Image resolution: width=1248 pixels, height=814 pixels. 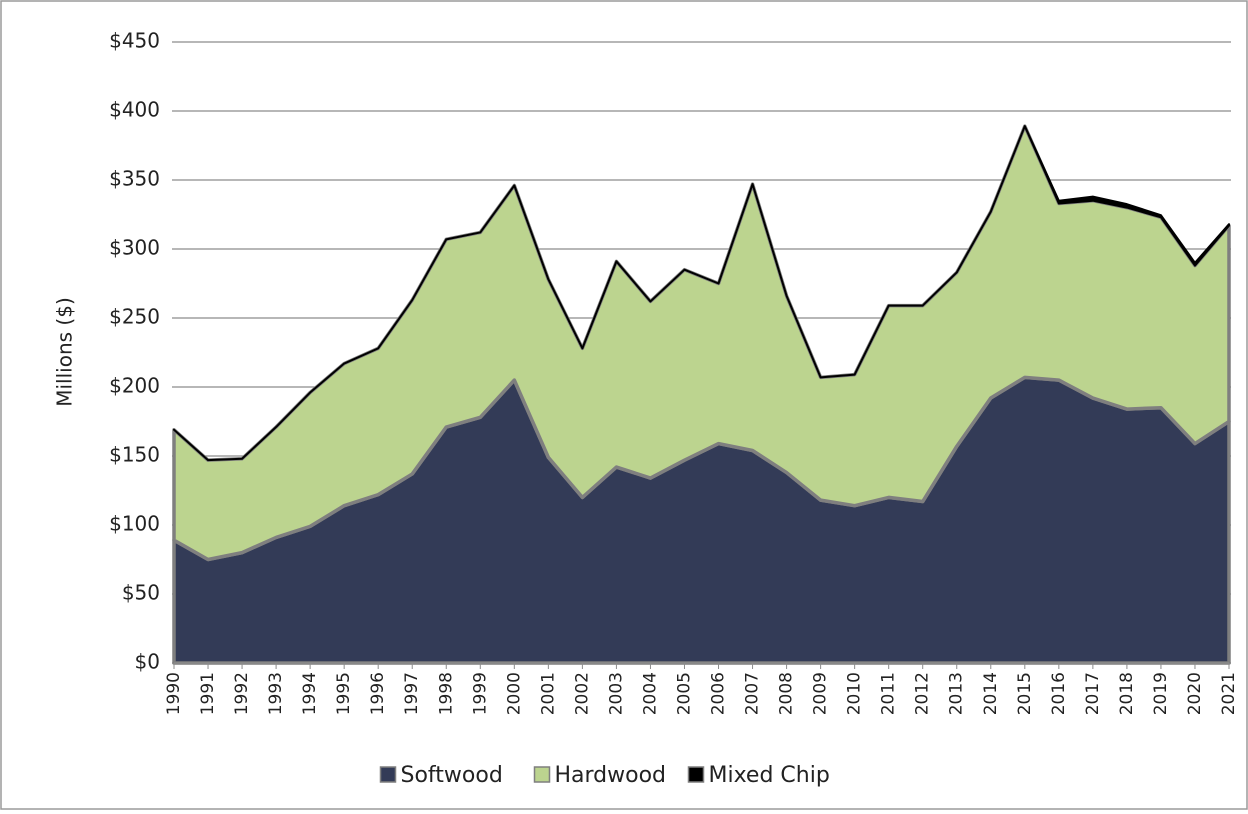 What do you see at coordinates (452, 775) in the screenshot?
I see `legend-label: Softwood` at bounding box center [452, 775].